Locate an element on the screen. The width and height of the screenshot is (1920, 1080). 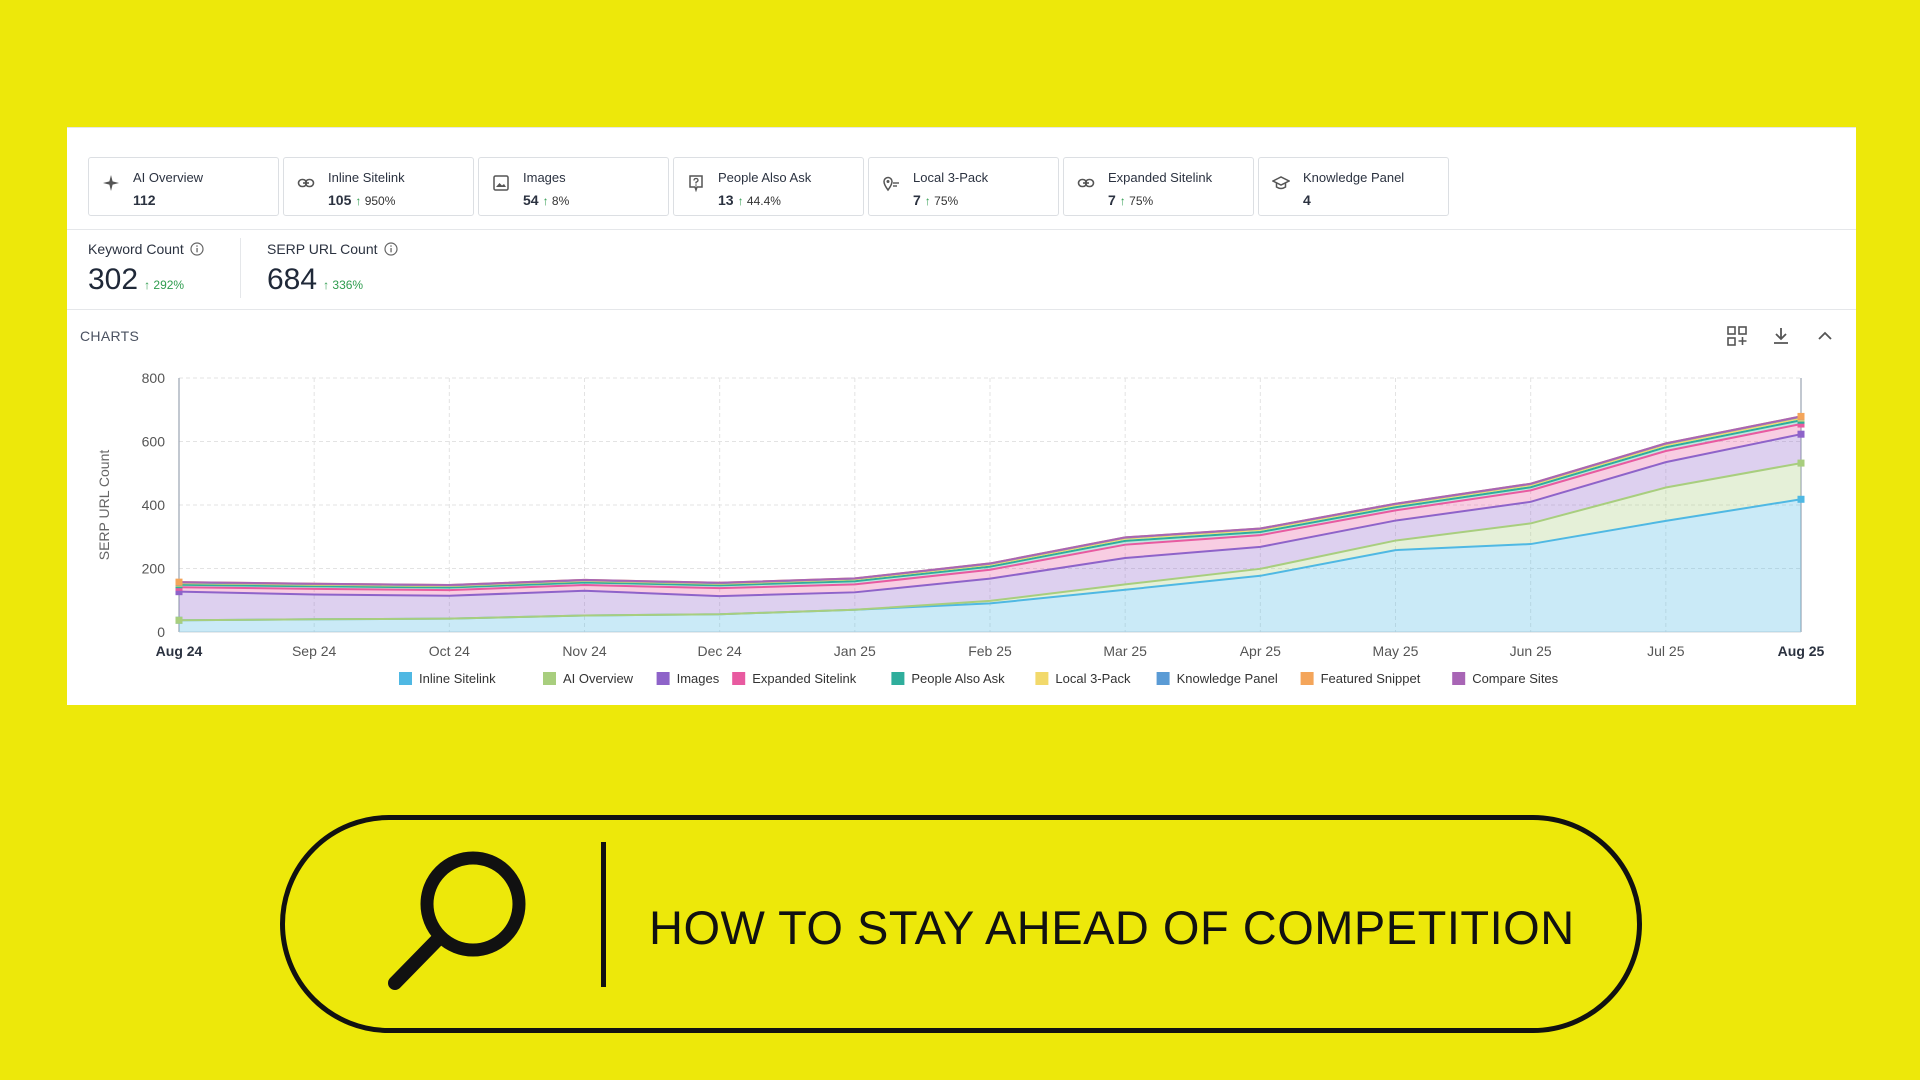
add-widget-icon is located at coordinates (1737, 336).